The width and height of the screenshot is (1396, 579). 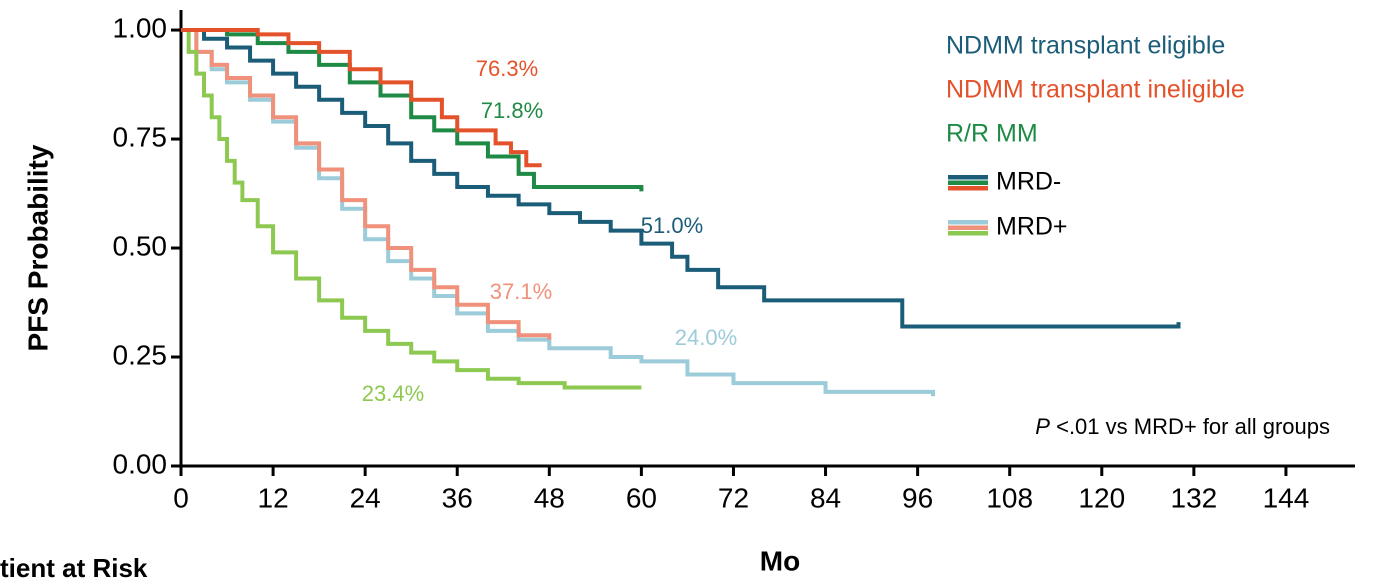 What do you see at coordinates (140, 245) in the screenshot?
I see `y-tick-label: 0.50` at bounding box center [140, 245].